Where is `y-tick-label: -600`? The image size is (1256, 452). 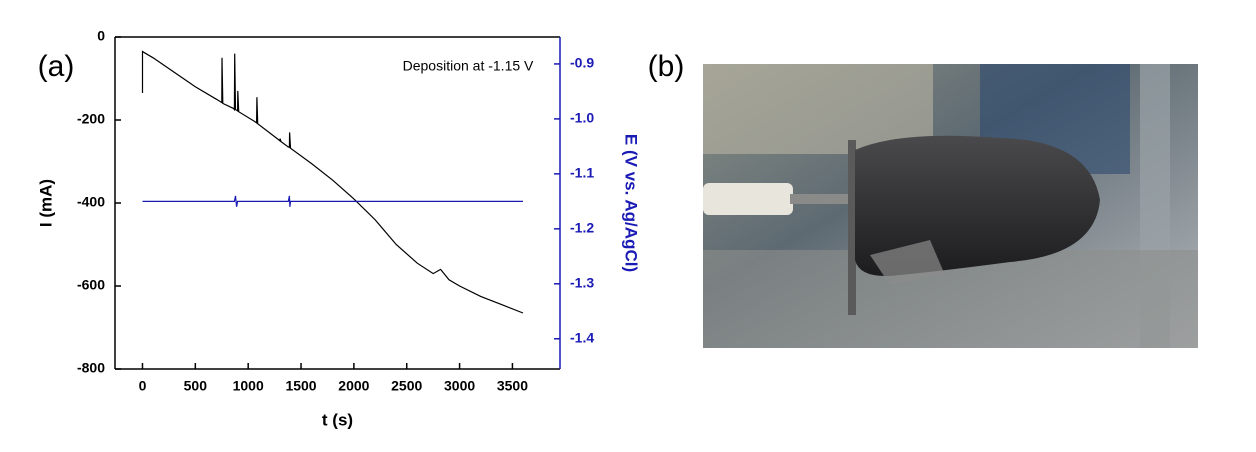 y-tick-label: -600 is located at coordinates (91, 285).